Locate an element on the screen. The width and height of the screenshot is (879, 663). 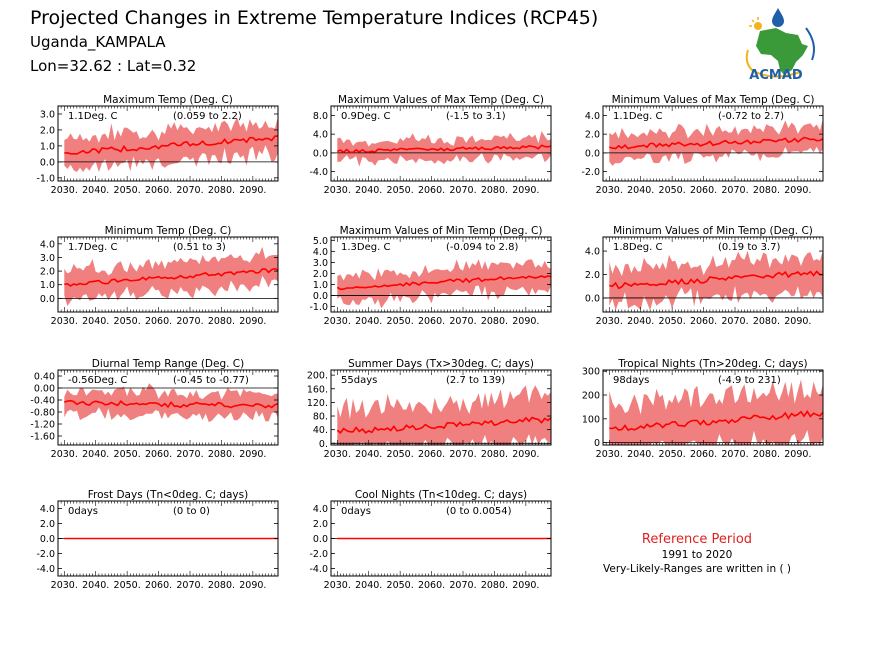
acmad-logo: ACMAD is located at coordinates (780, 45).